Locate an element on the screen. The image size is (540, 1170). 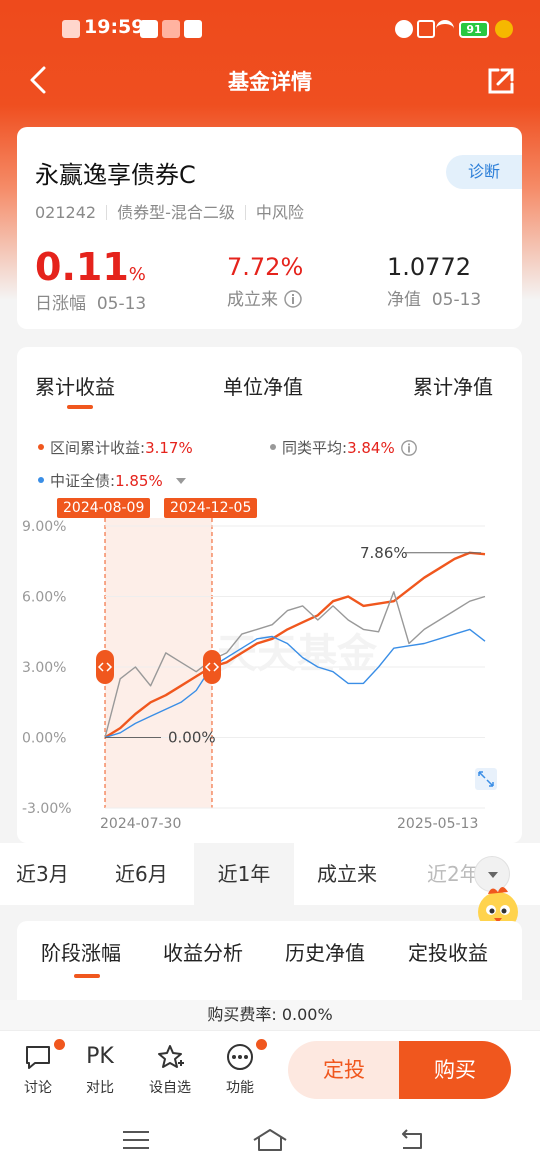
watermark: 天天基金 is located at coordinates (297, 654).